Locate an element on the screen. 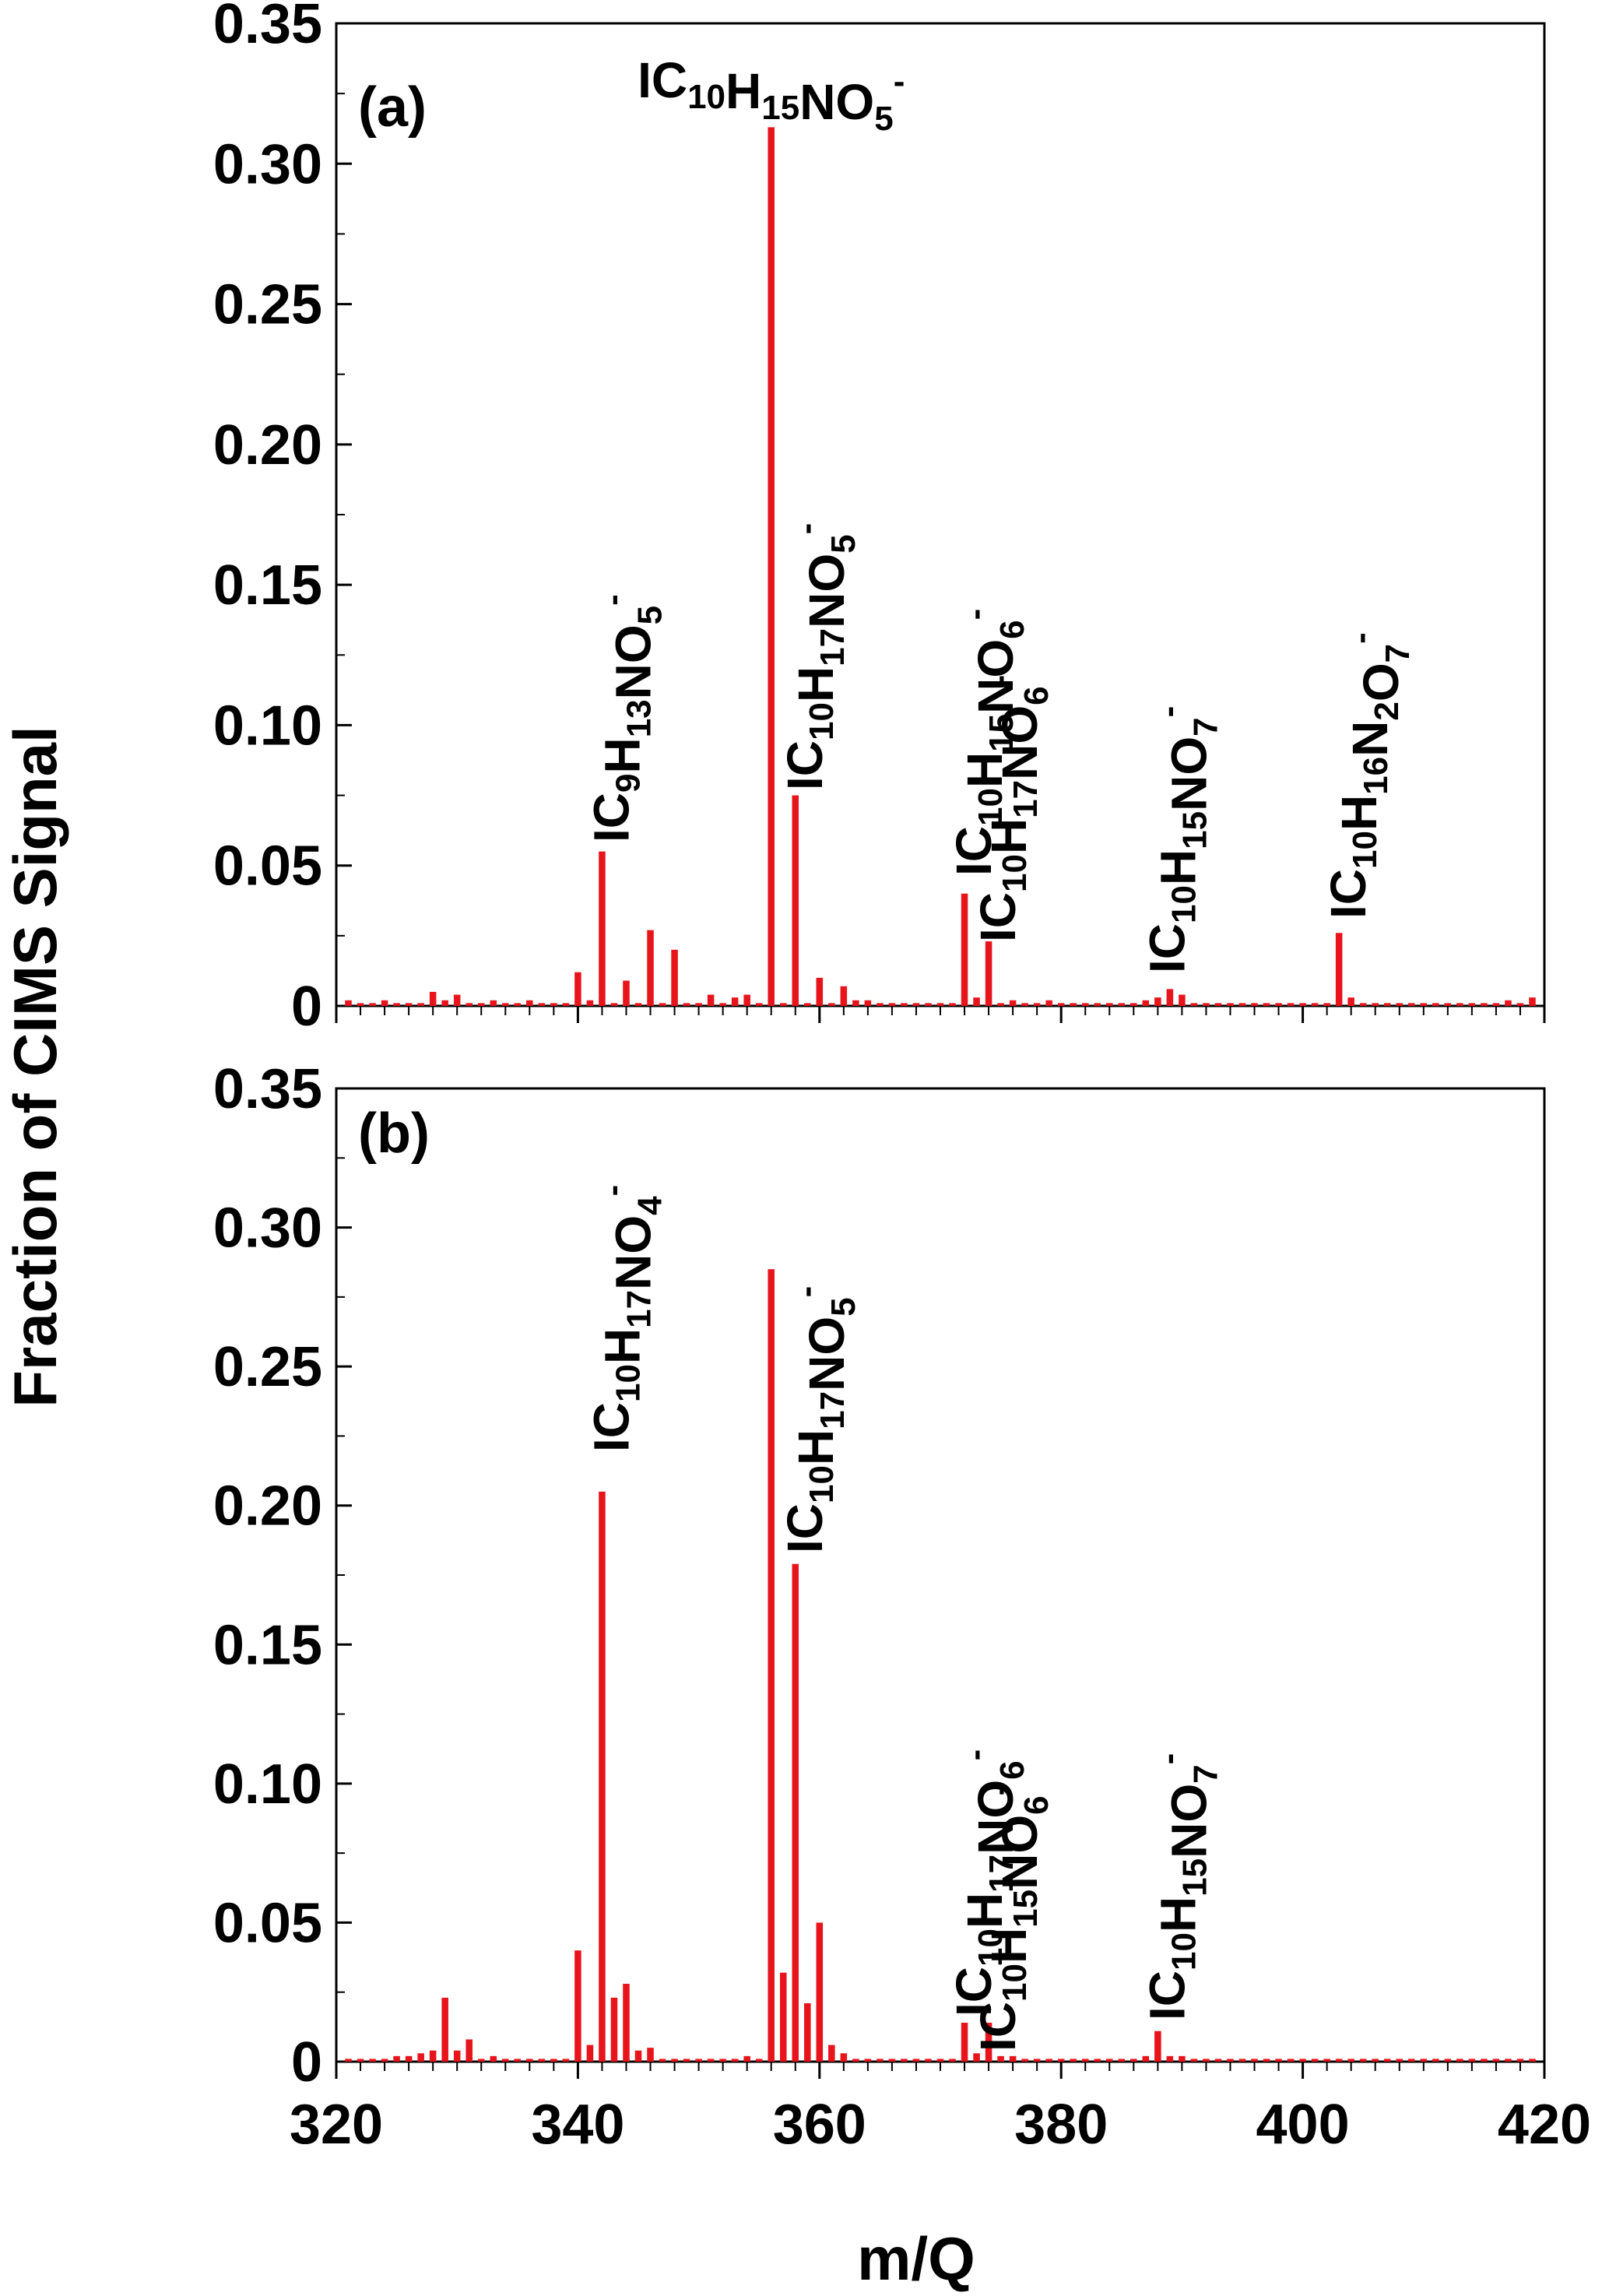 The image size is (1609, 2296). subscript: 16 is located at coordinates (1376, 776).